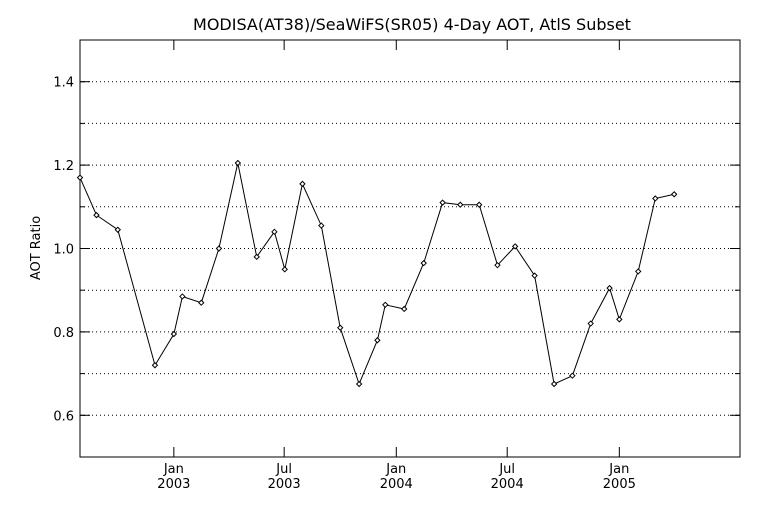 Image resolution: width=768 pixels, height=512 pixels. What do you see at coordinates (396, 484) in the screenshot?
I see `x-tick-label-year-2: 2004` at bounding box center [396, 484].